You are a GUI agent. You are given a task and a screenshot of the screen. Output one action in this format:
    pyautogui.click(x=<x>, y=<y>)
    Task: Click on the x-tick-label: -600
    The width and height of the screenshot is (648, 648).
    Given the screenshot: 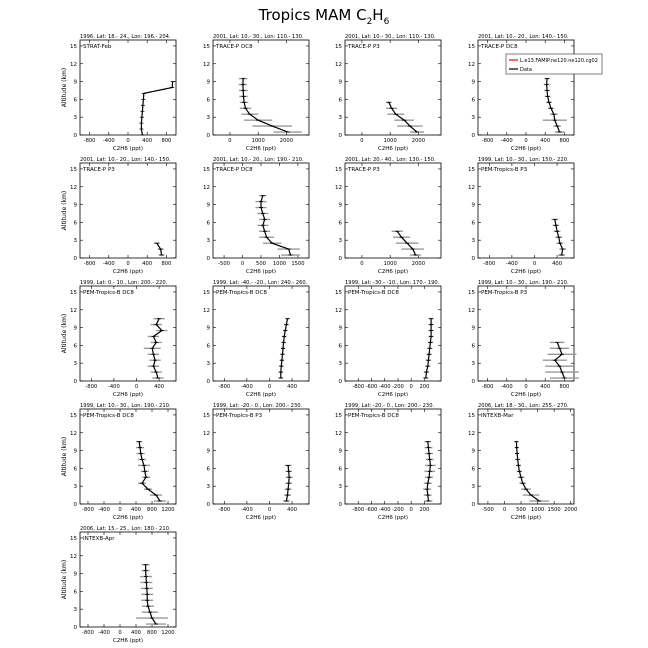 What is the action you would take?
    pyautogui.click(x=372, y=387)
    